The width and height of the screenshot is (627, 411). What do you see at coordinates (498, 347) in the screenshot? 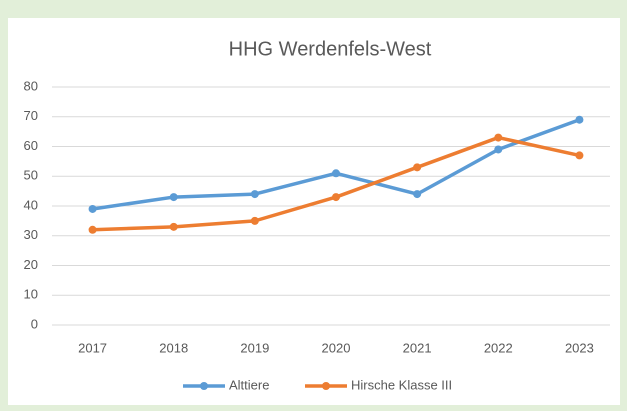
I see `x-tick-label: 2022` at bounding box center [498, 347].